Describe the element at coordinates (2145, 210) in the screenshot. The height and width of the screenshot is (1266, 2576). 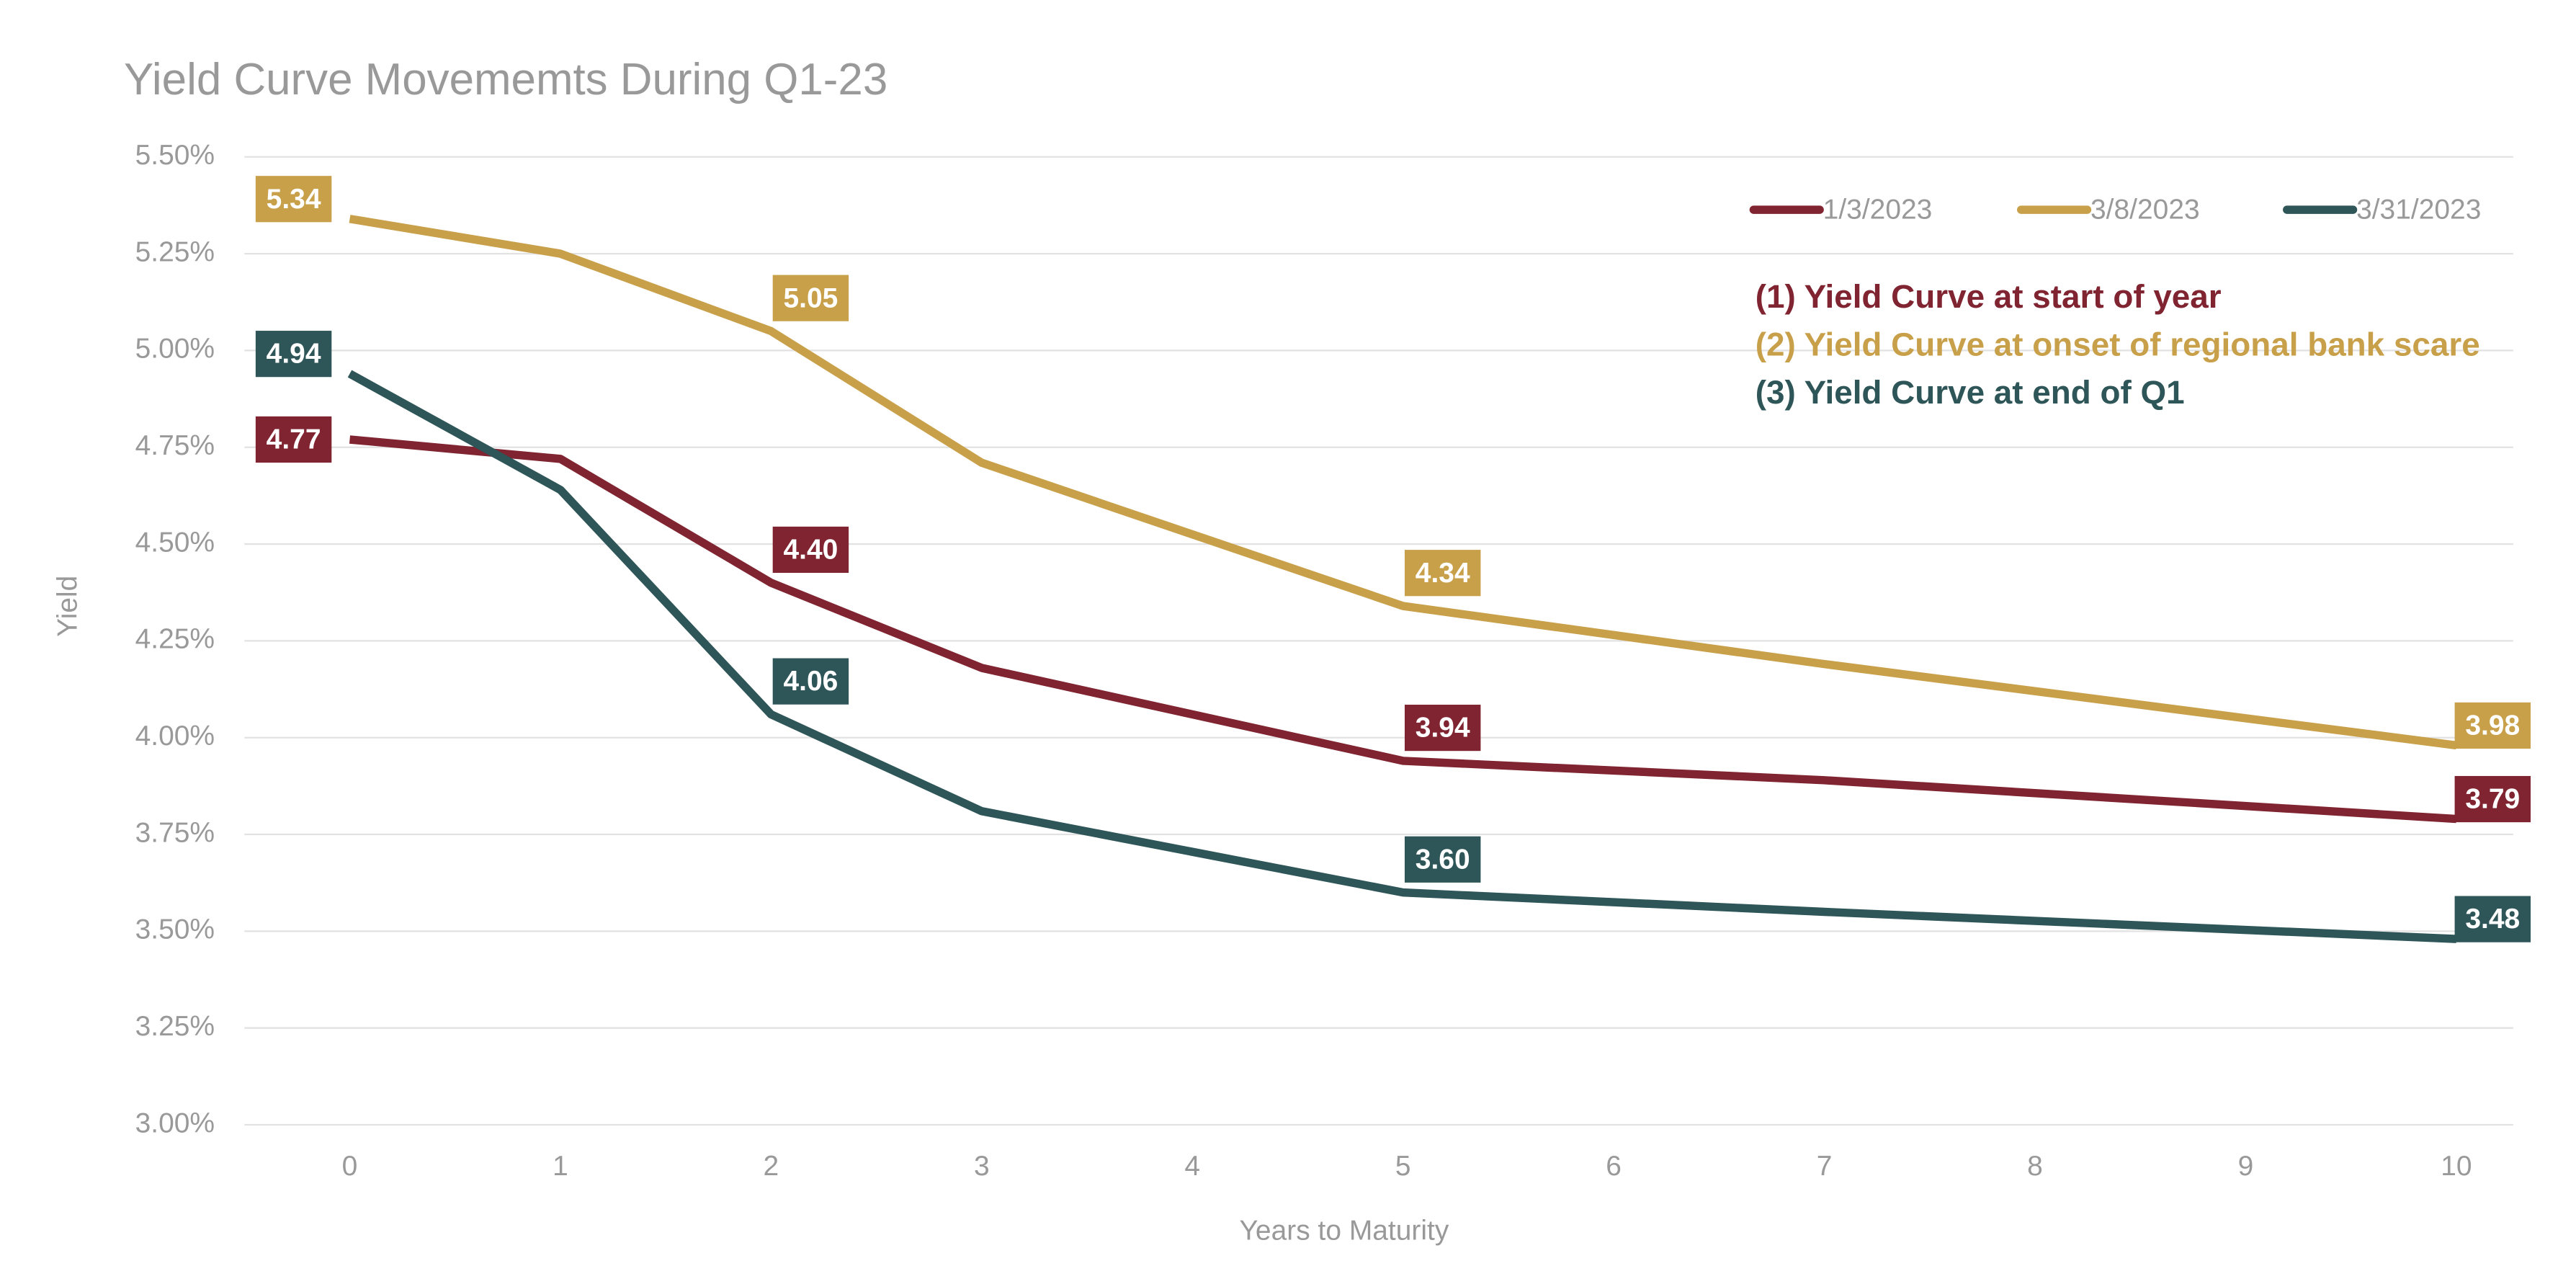
I see `legend-label: 3/8/2023` at that location.